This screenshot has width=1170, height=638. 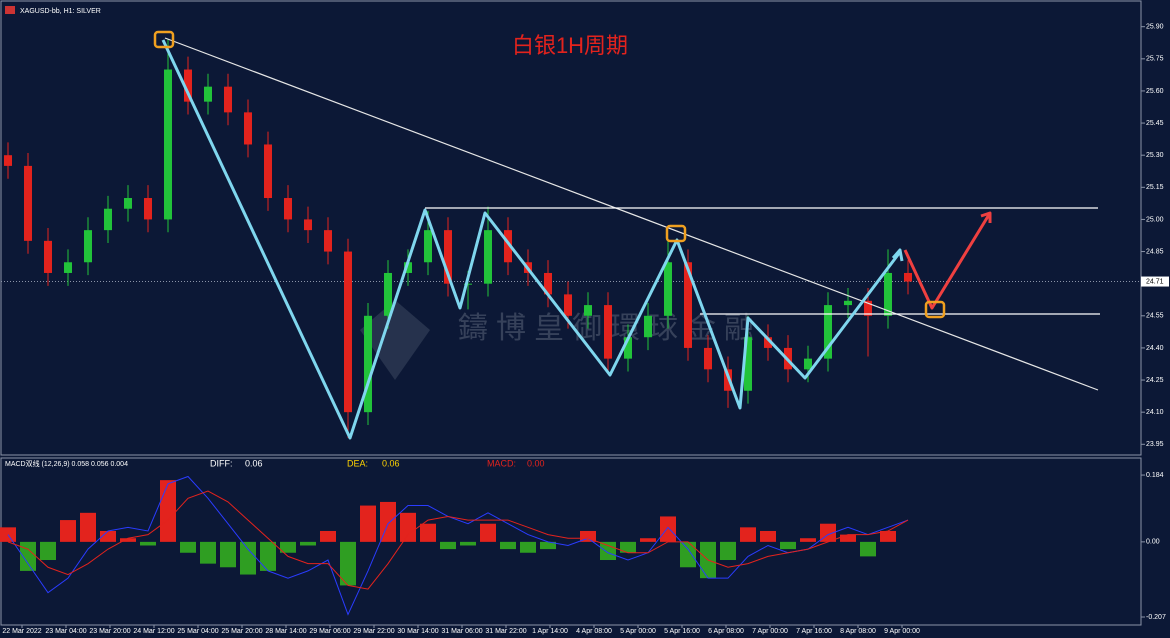 What do you see at coordinates (814, 631) in the screenshot?
I see `x-tick-label: 7 Apr 16:00` at bounding box center [814, 631].